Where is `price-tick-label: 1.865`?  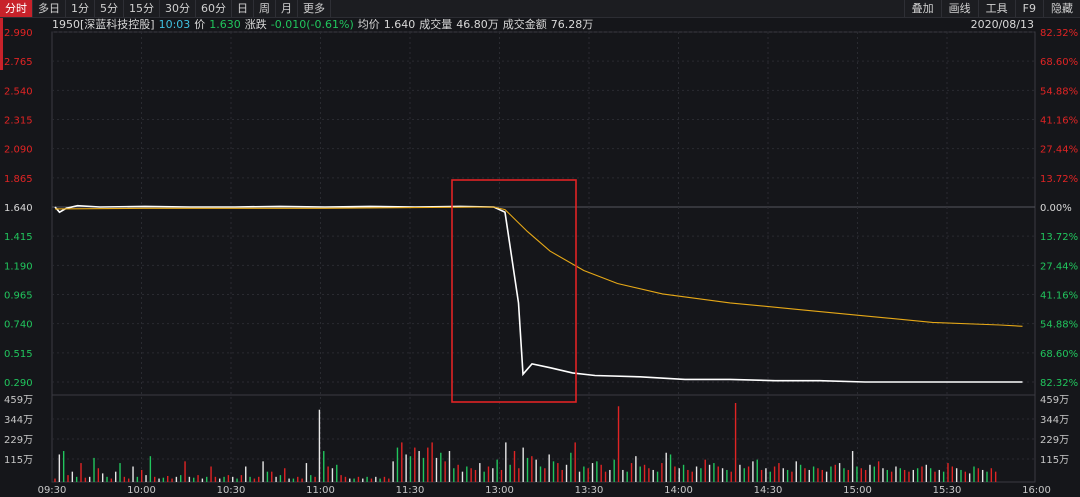
price-tick-label: 1.865 is located at coordinates (18, 179).